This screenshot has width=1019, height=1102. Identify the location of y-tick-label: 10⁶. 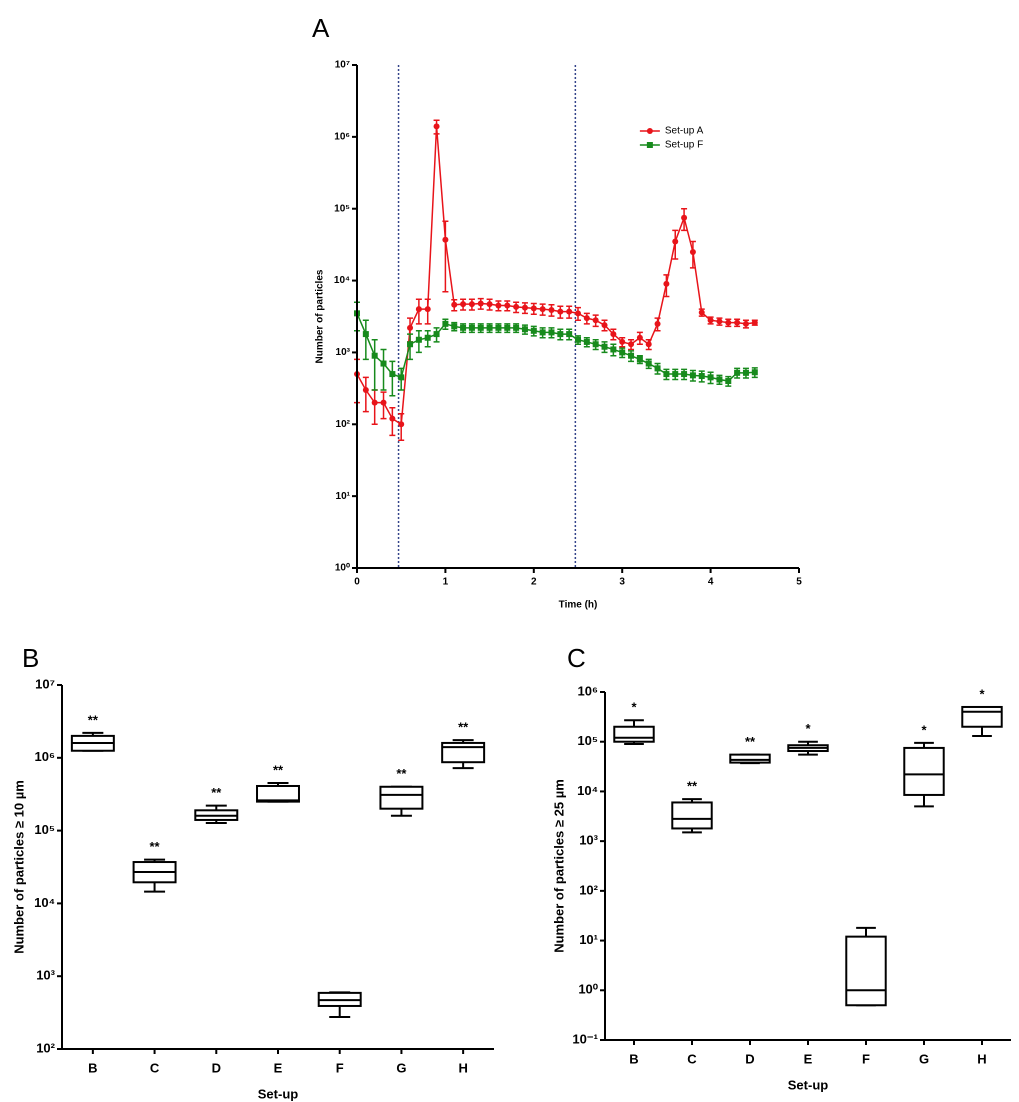
(588, 690).